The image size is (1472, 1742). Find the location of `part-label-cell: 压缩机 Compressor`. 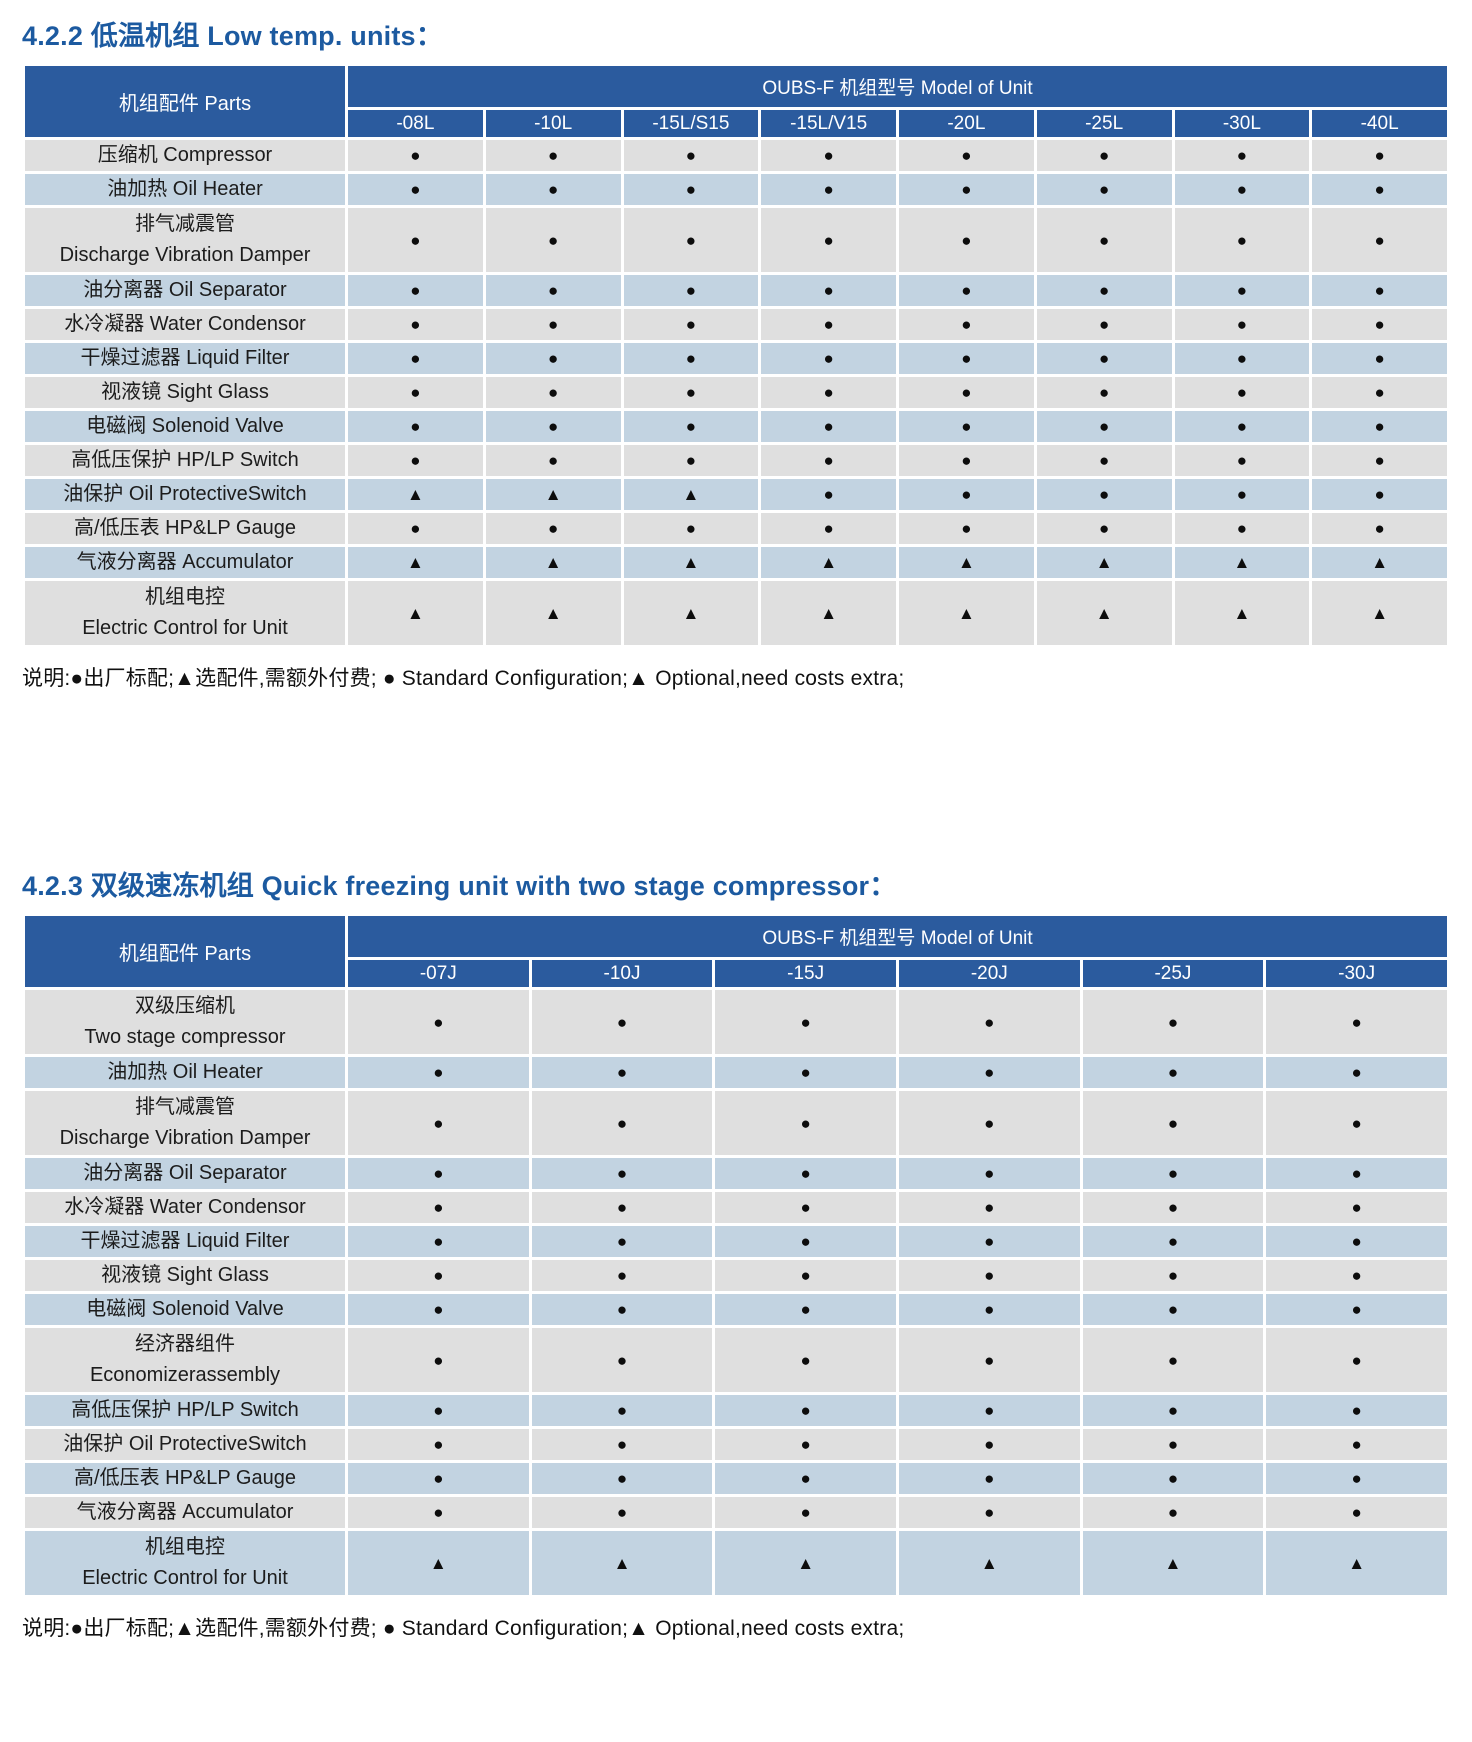

part-label-cell: 压缩机 Compressor is located at coordinates (185, 155).